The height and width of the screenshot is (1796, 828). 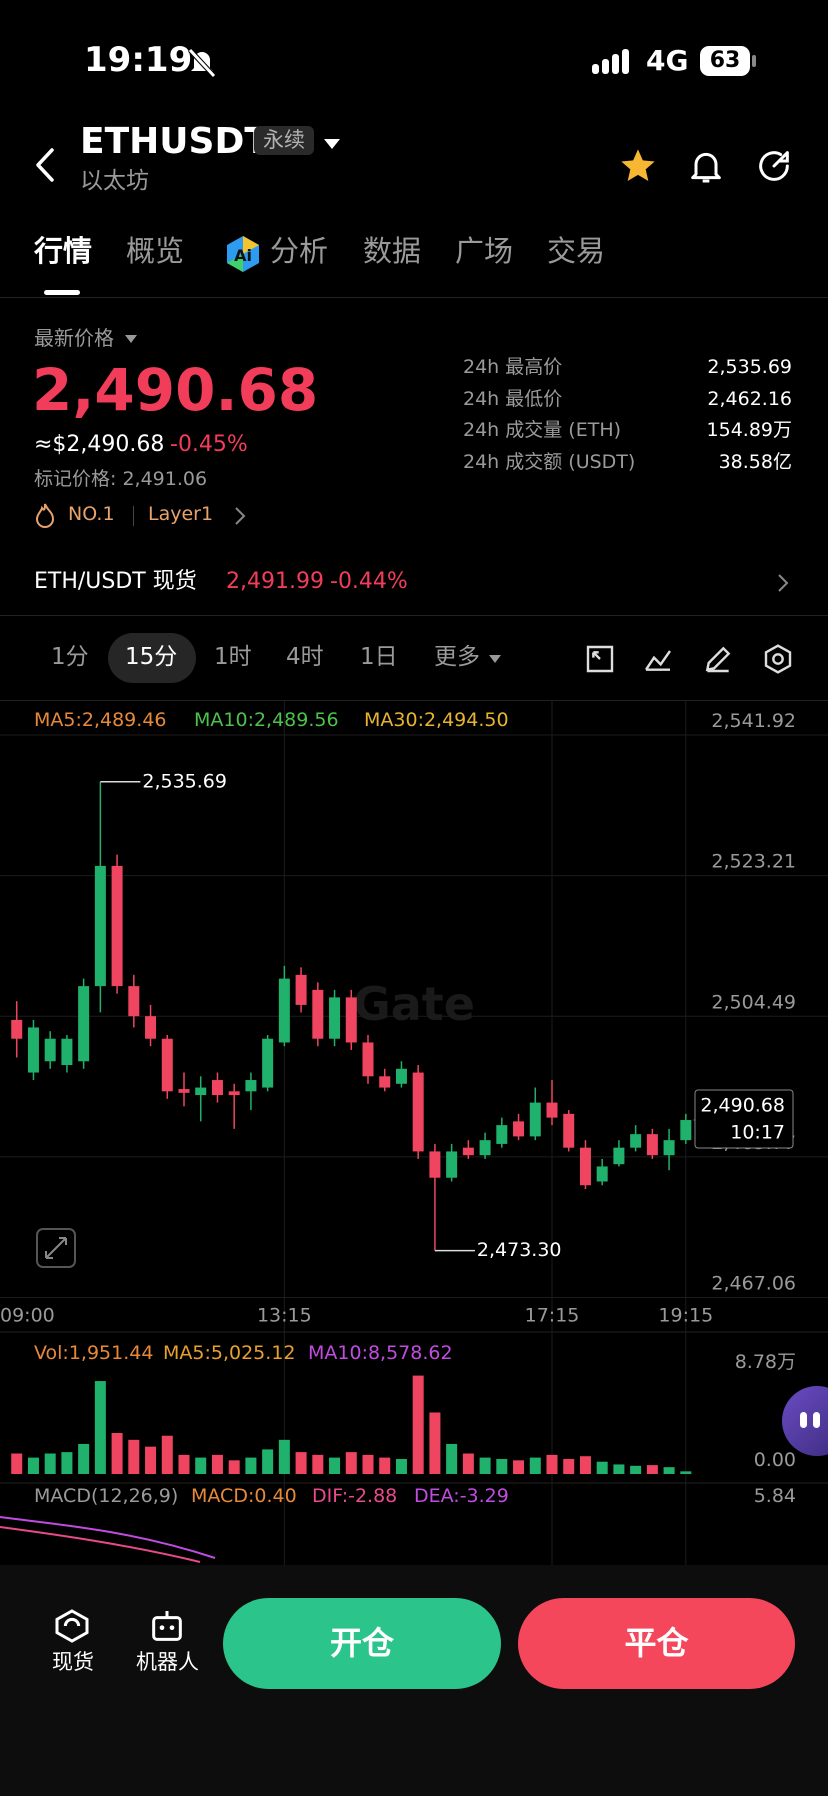 I want to click on tab-indicator, so click(x=62, y=292).